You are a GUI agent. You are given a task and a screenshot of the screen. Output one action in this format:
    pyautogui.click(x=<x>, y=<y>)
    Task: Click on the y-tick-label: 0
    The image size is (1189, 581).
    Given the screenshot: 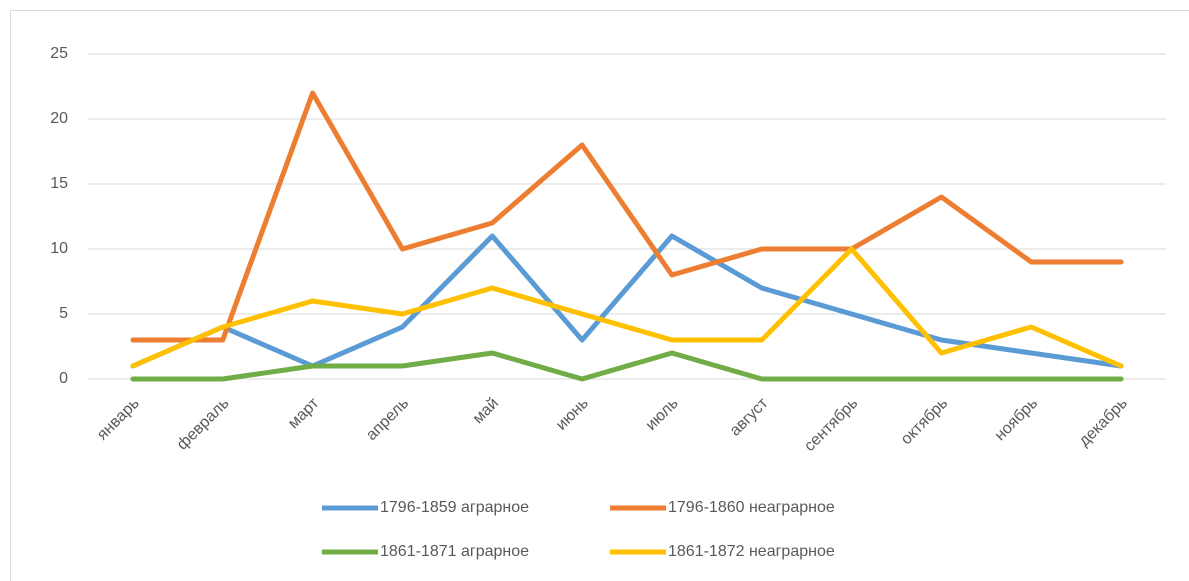 What is the action you would take?
    pyautogui.click(x=63, y=378)
    